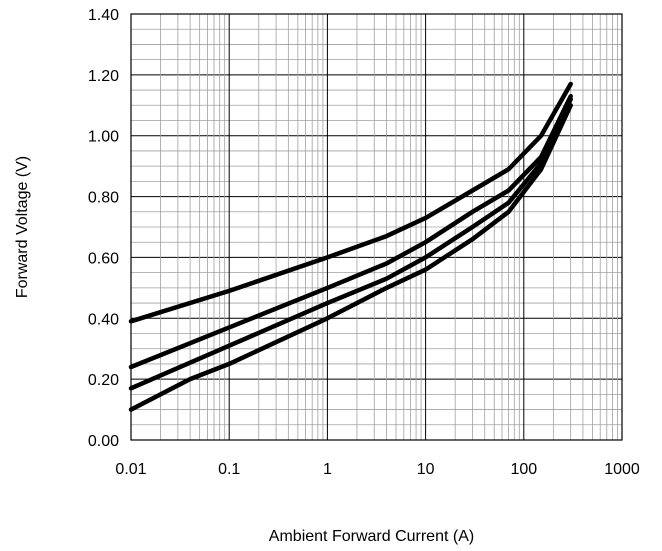 Image resolution: width=662 pixels, height=551 pixels. What do you see at coordinates (103, 319) in the screenshot?
I see `y-tick-label: 0.40` at bounding box center [103, 319].